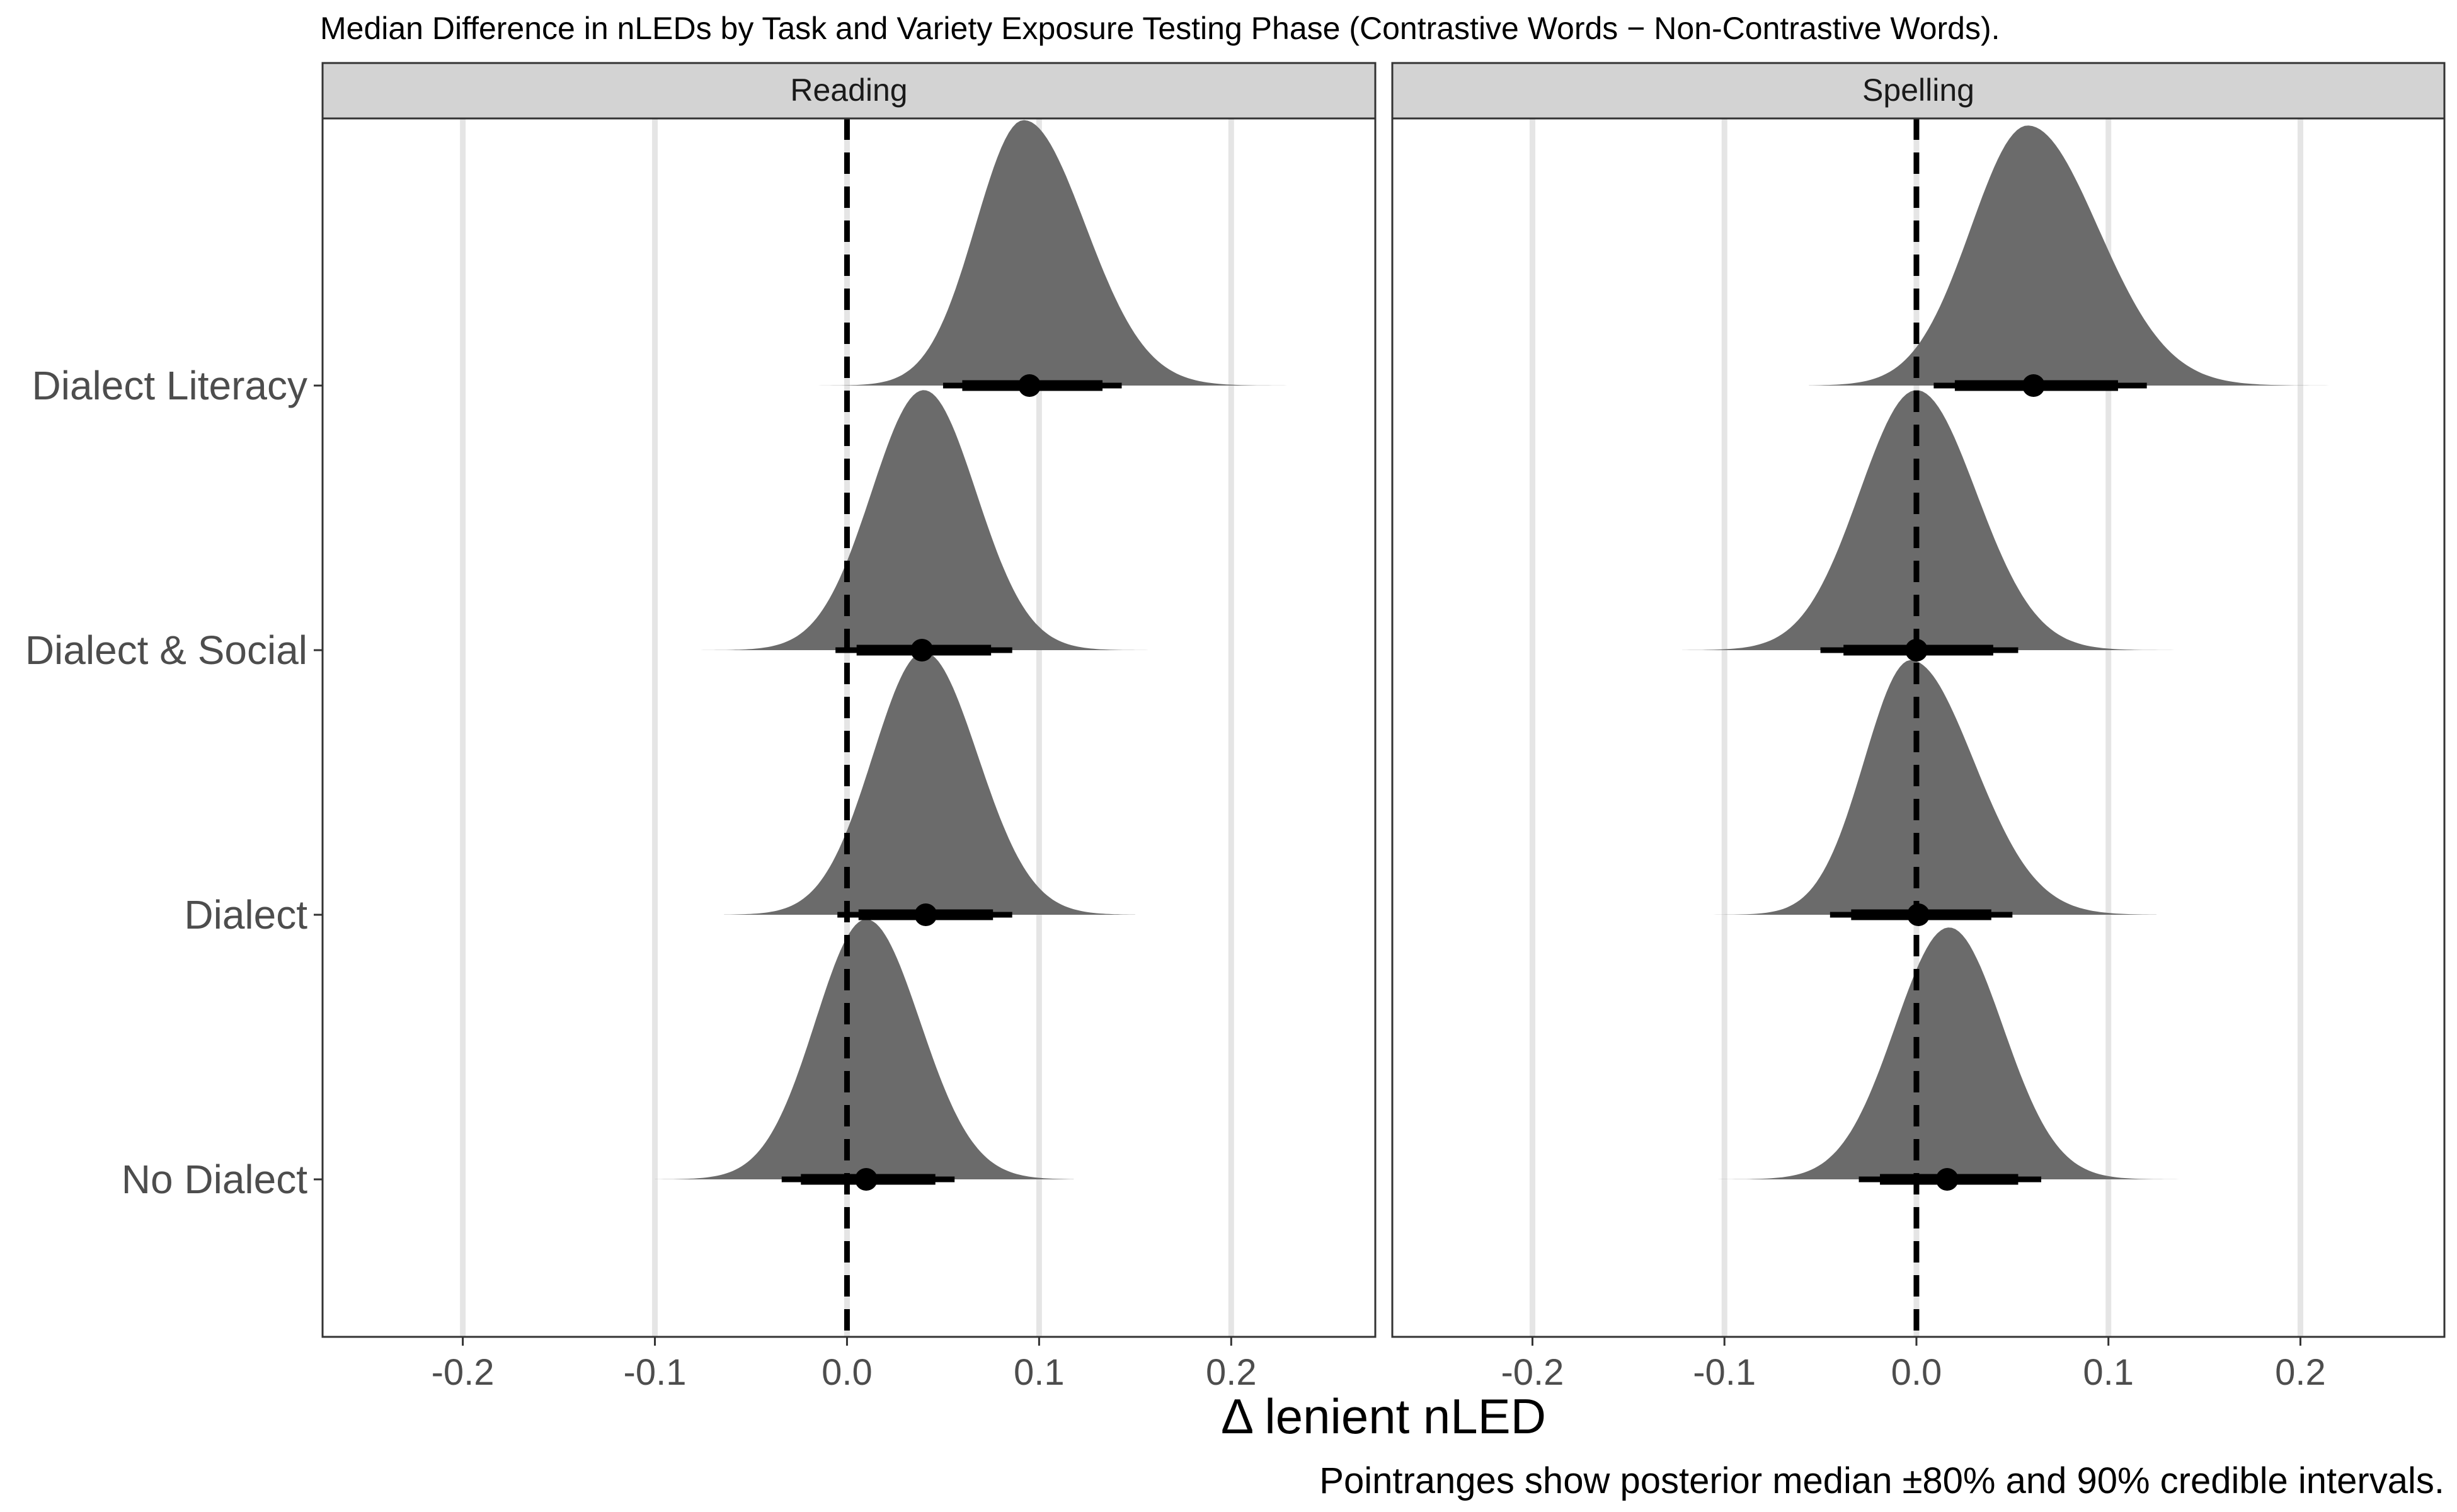 Image resolution: width=2457 pixels, height=1512 pixels. What do you see at coordinates (170, 385) in the screenshot?
I see `y-tick-label-dialect-literacy: Dialect Literacy` at bounding box center [170, 385].